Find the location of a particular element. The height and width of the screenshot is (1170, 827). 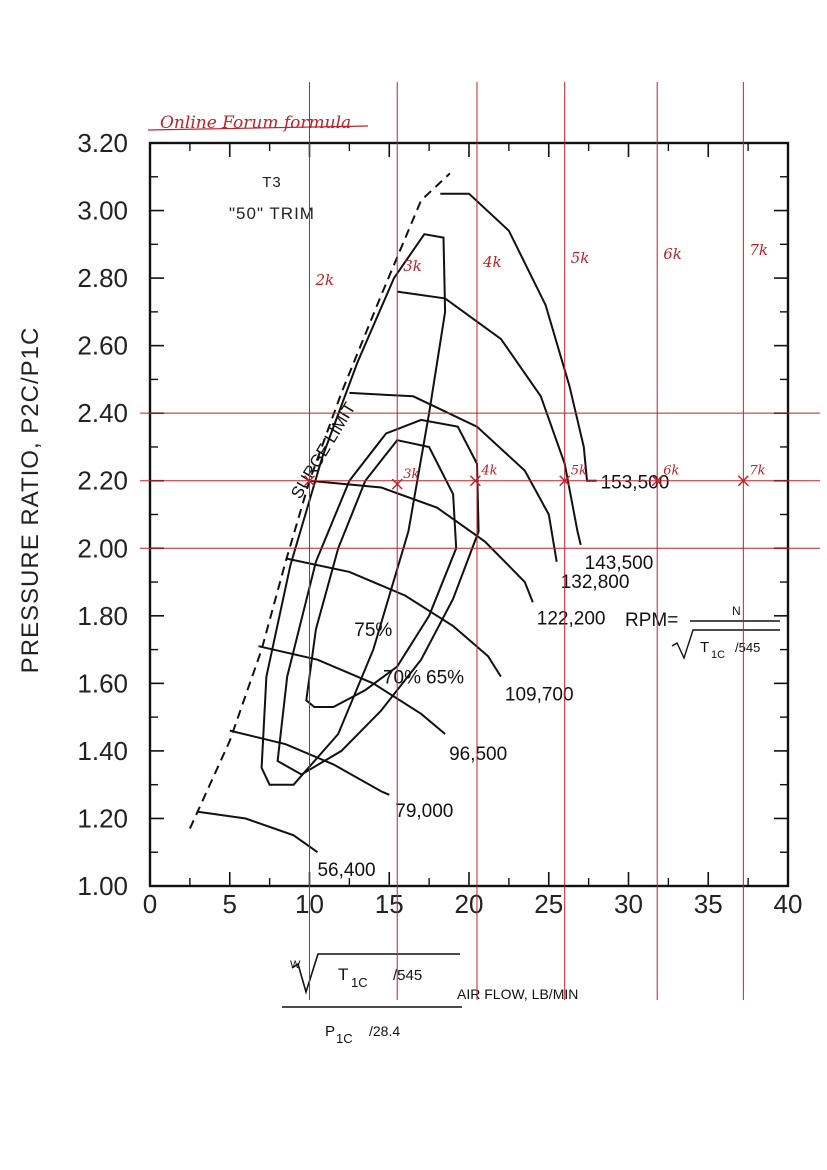

x-tick-label: 40 is located at coordinates (788, 904).